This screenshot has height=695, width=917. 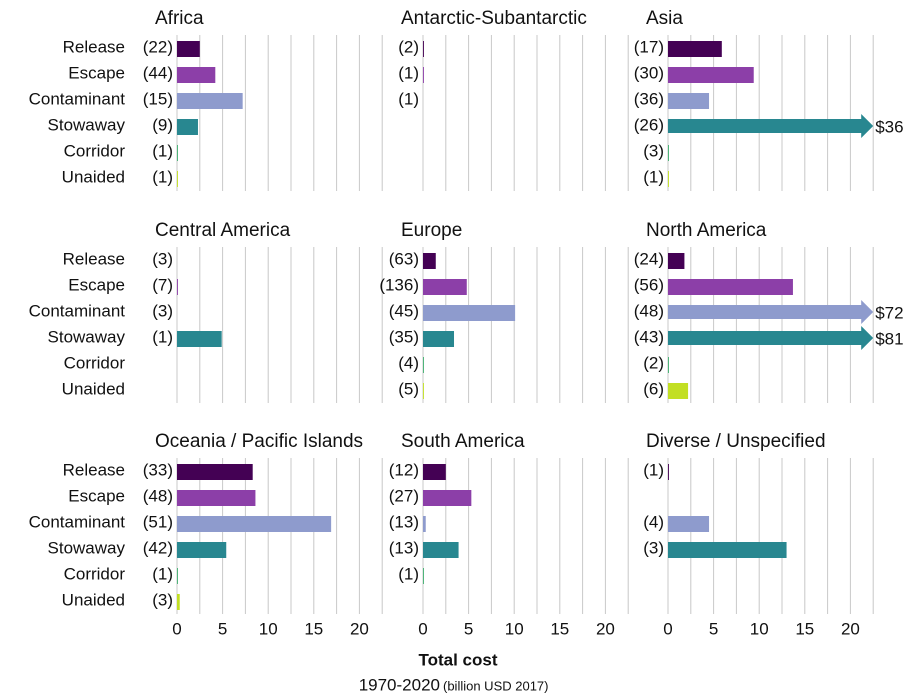 I want to click on count-label: (26), so click(x=649, y=124).